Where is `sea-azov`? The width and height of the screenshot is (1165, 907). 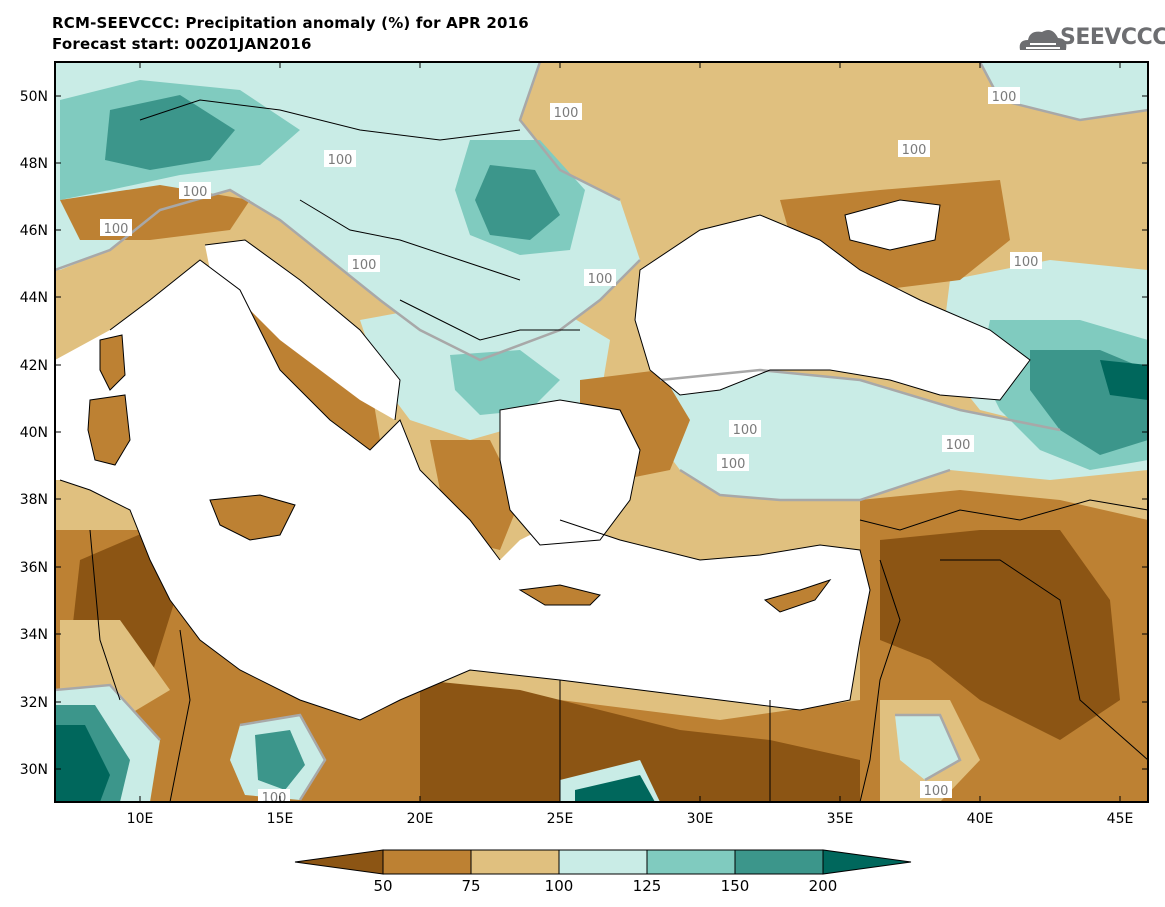
sea-azov is located at coordinates (892, 225).